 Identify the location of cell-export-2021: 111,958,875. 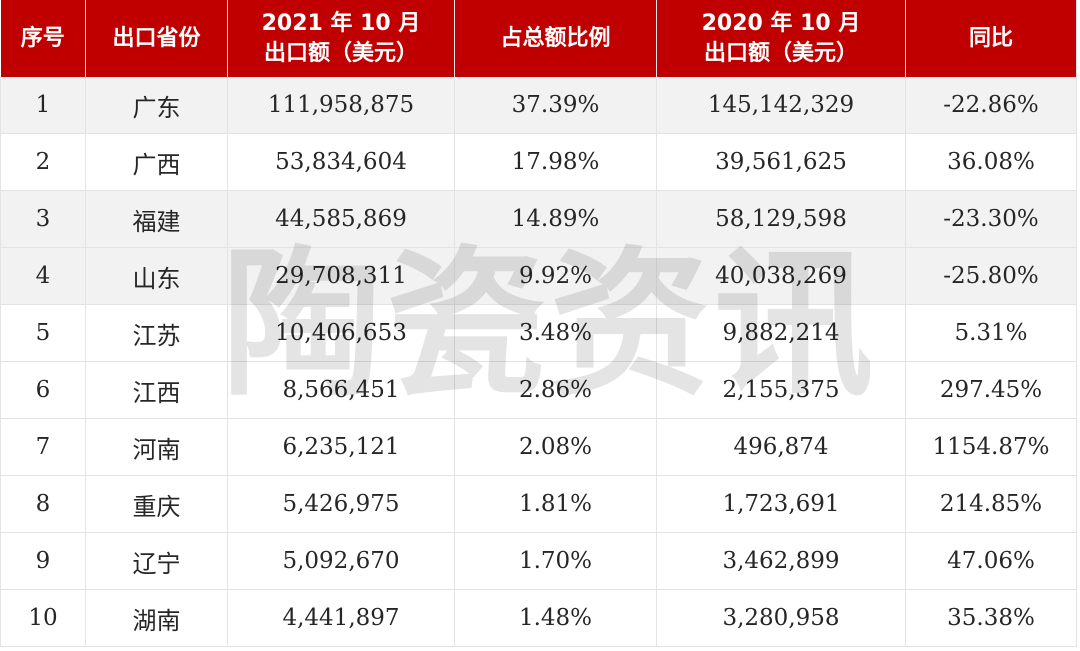
(341, 105).